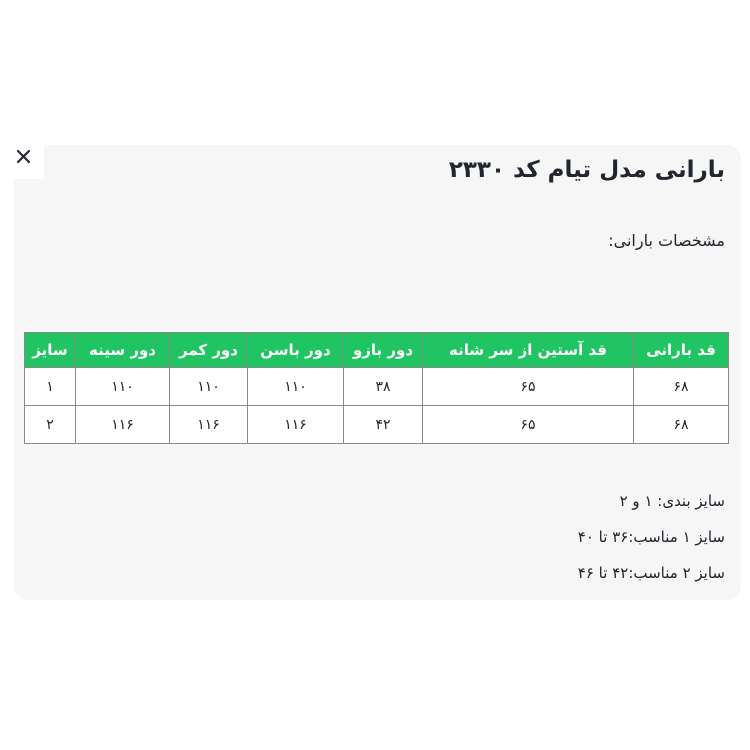  What do you see at coordinates (666, 240) in the screenshot?
I see `spec-section-label: مشخصات بارانی:` at bounding box center [666, 240].